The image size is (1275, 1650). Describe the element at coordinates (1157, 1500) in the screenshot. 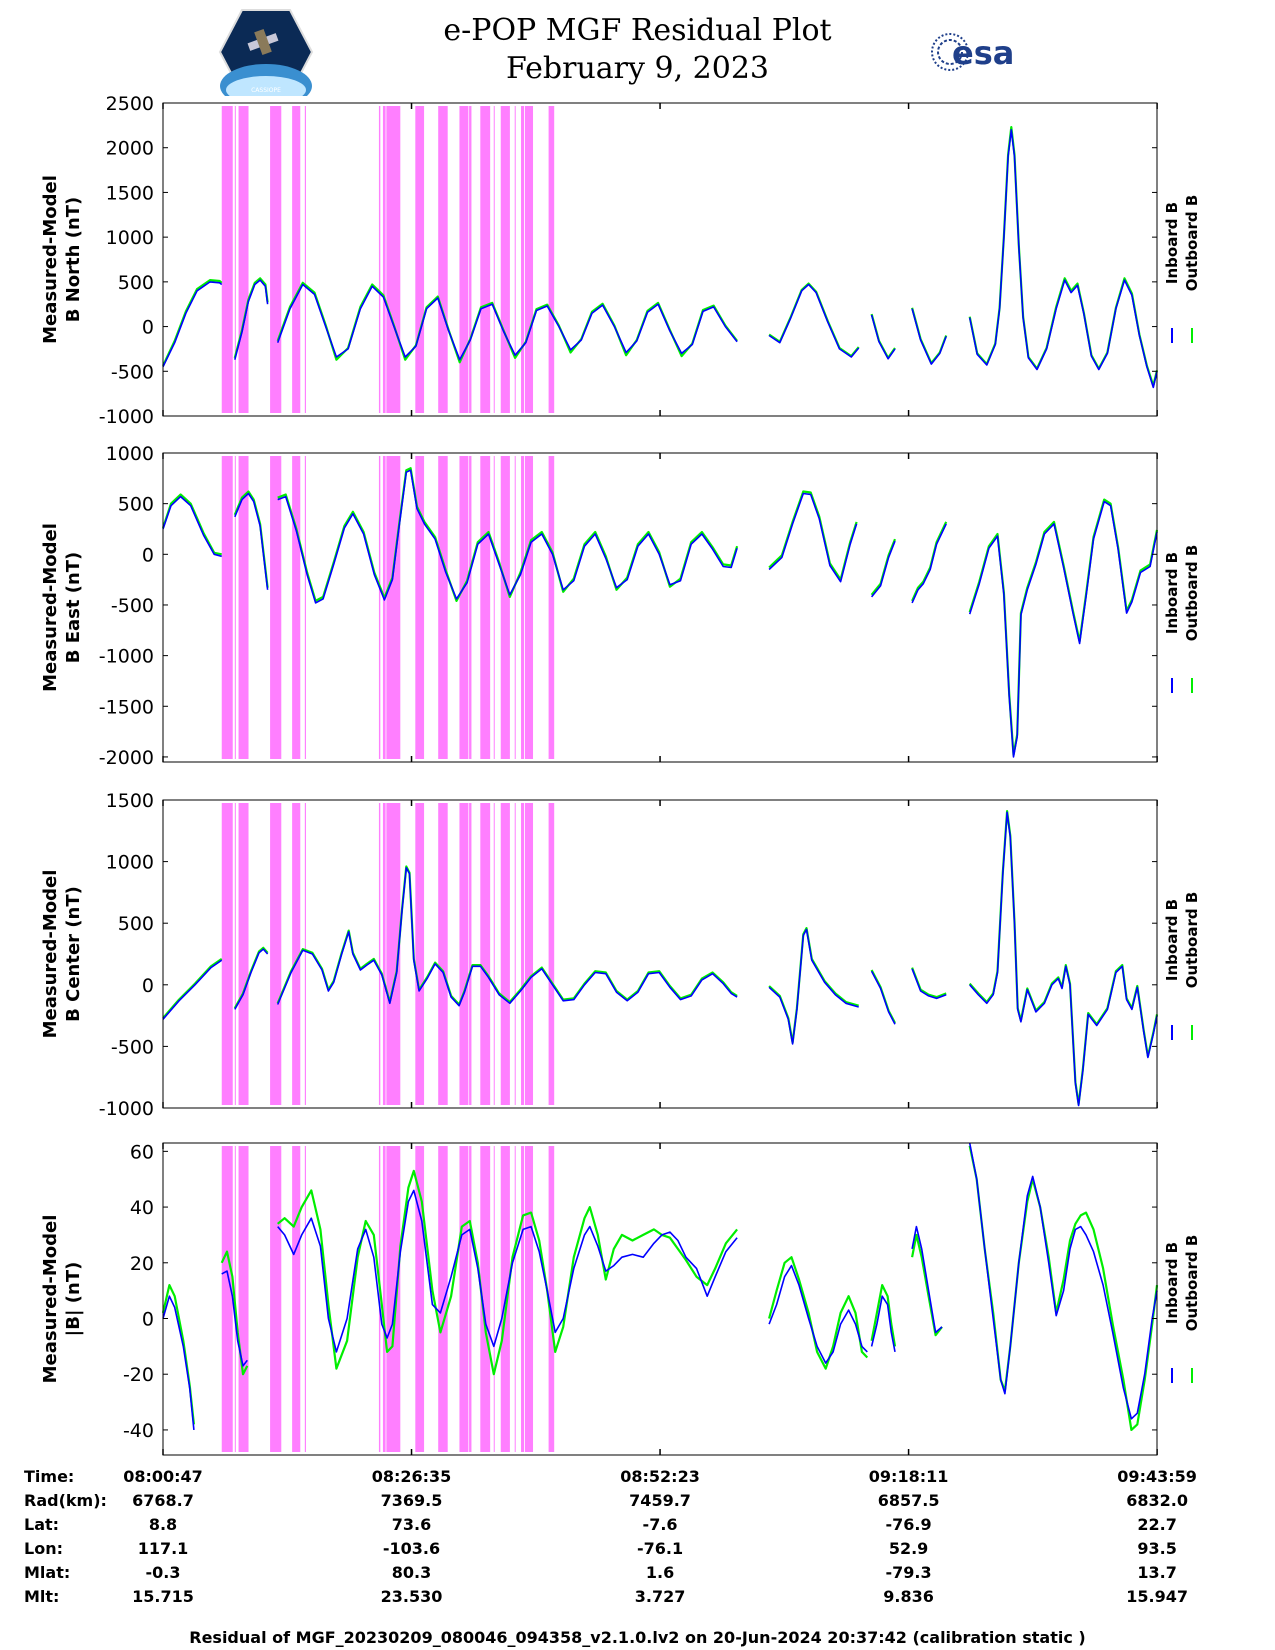

I see `orbit-value: 6832.0` at that location.